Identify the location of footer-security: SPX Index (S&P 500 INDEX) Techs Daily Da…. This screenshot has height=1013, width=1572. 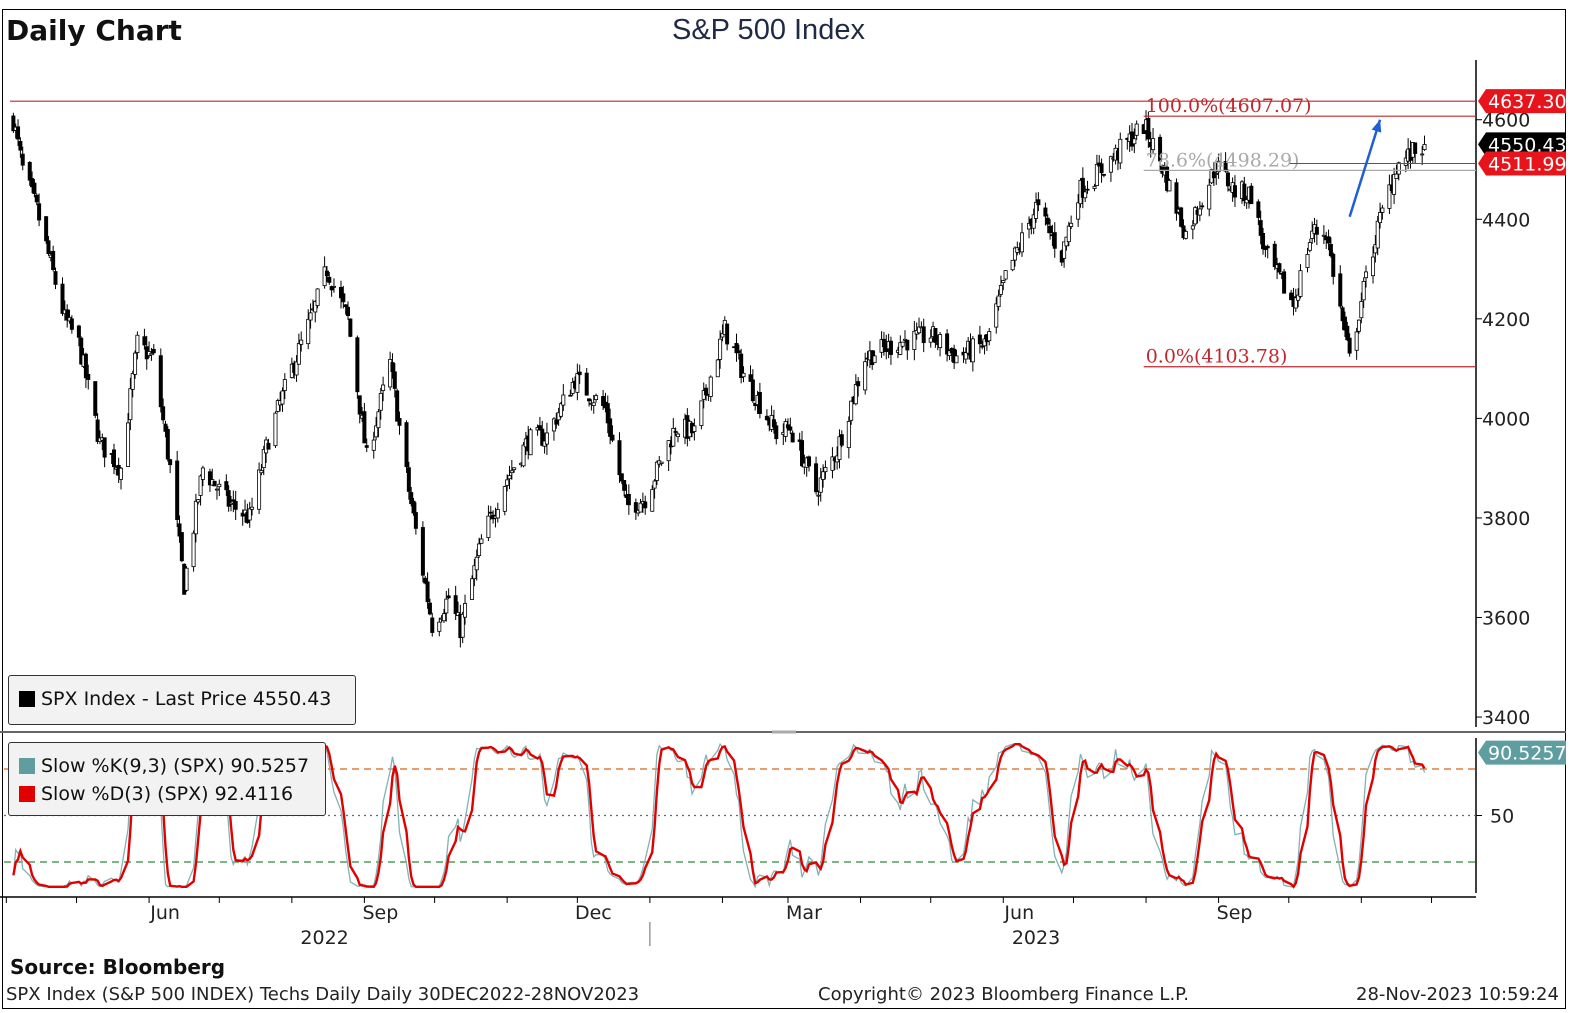
(323, 994).